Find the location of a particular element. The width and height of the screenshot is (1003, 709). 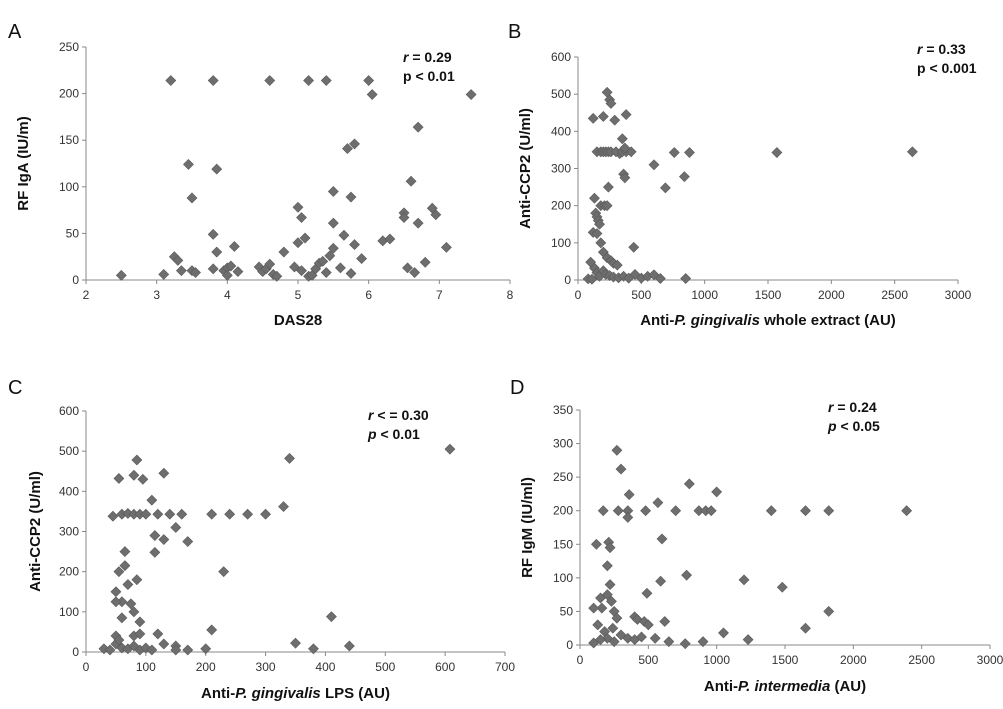

x-tick-label: 5 is located at coordinates (298, 295).